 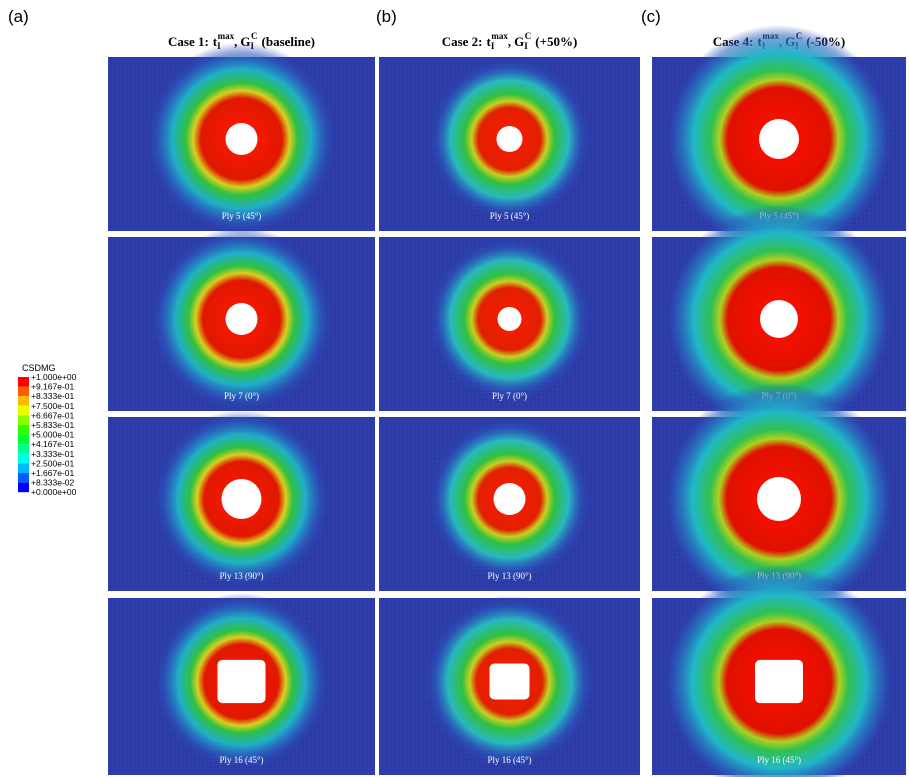 I want to click on legend-label: +9.167e-01, so click(x=53, y=387).